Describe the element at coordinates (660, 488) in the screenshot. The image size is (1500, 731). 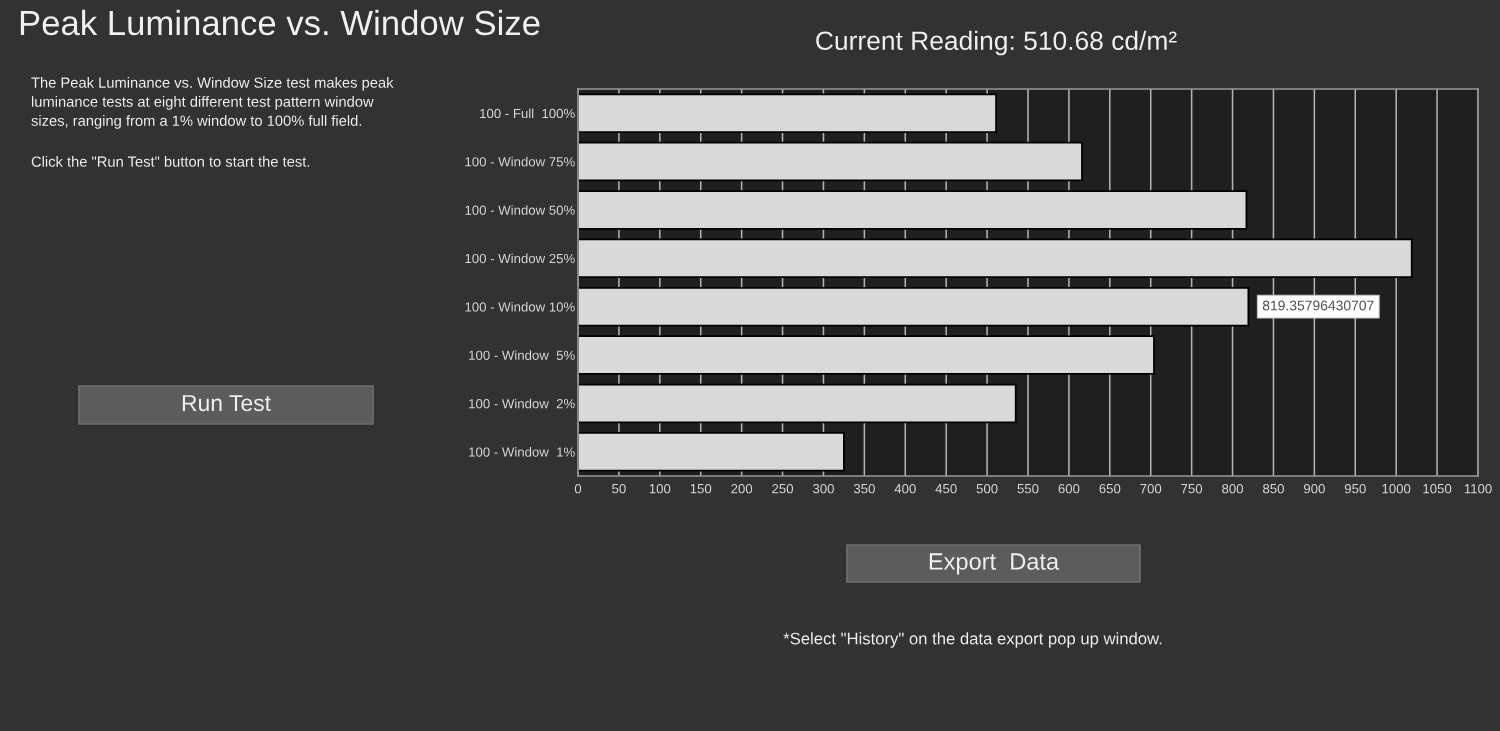
I see `x-tick-label: 100` at that location.